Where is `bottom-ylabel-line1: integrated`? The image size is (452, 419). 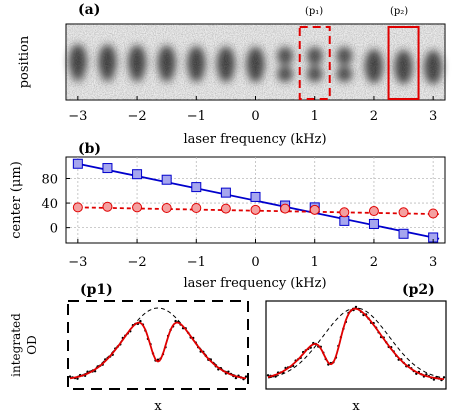 bottom-ylabel-line1: integrated is located at coordinates (16, 345).